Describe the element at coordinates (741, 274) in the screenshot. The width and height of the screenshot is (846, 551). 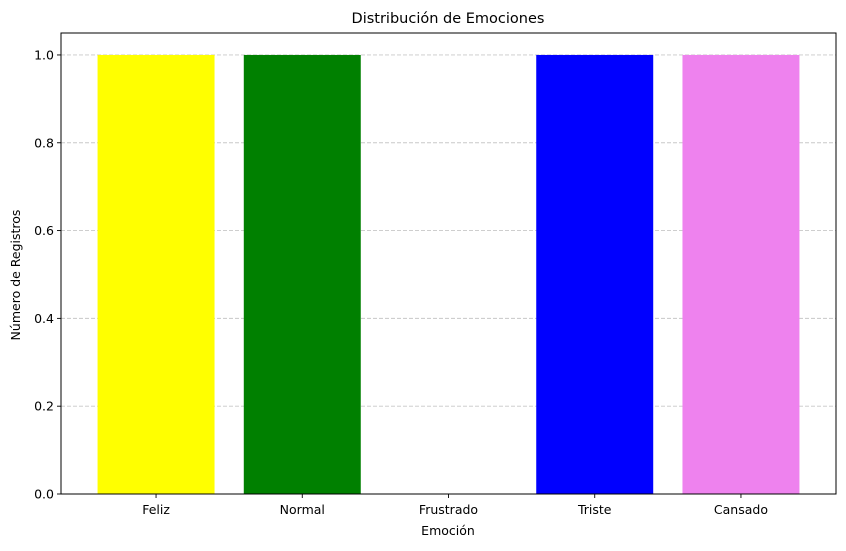
I see `bar-cansado` at that location.